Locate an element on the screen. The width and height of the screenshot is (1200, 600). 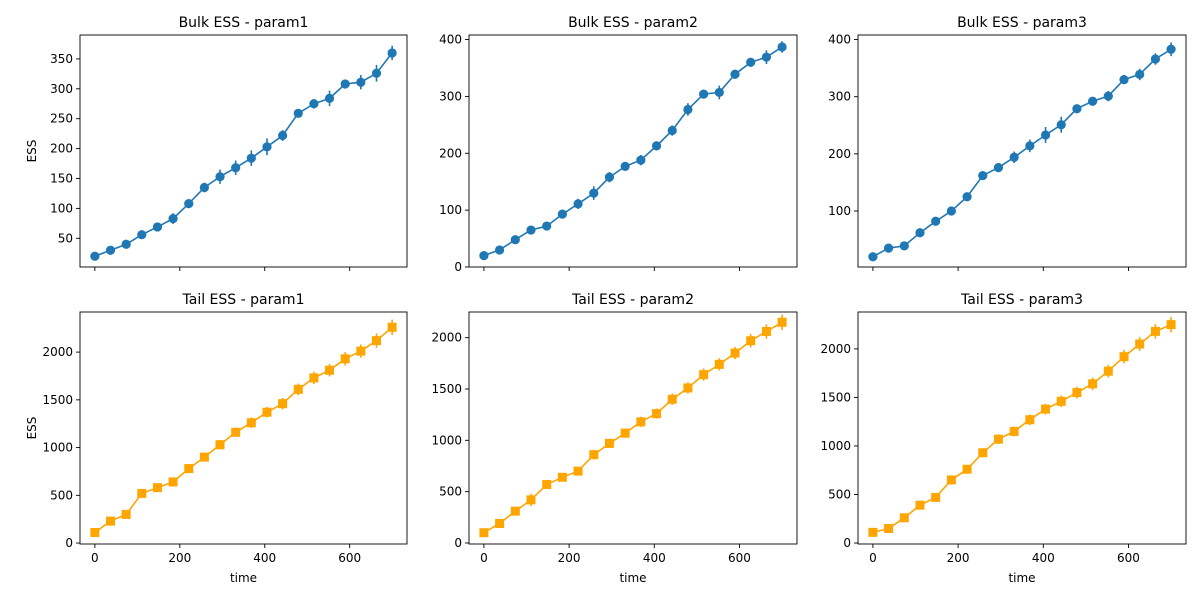
subplot-title: Bulk ESS - param3 is located at coordinates (1022, 23).